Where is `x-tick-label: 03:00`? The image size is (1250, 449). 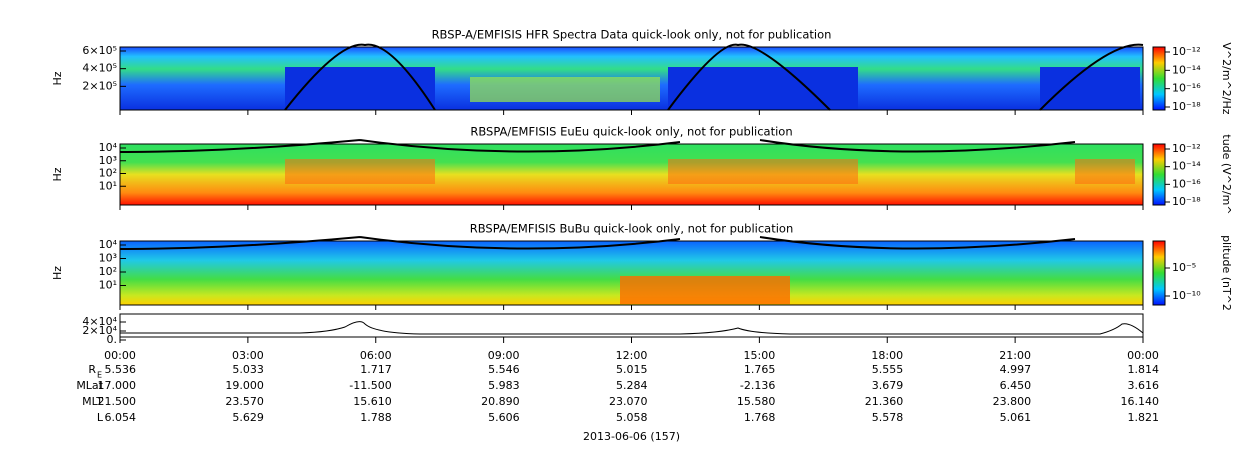
x-tick-label: 03:00 is located at coordinates (248, 355).